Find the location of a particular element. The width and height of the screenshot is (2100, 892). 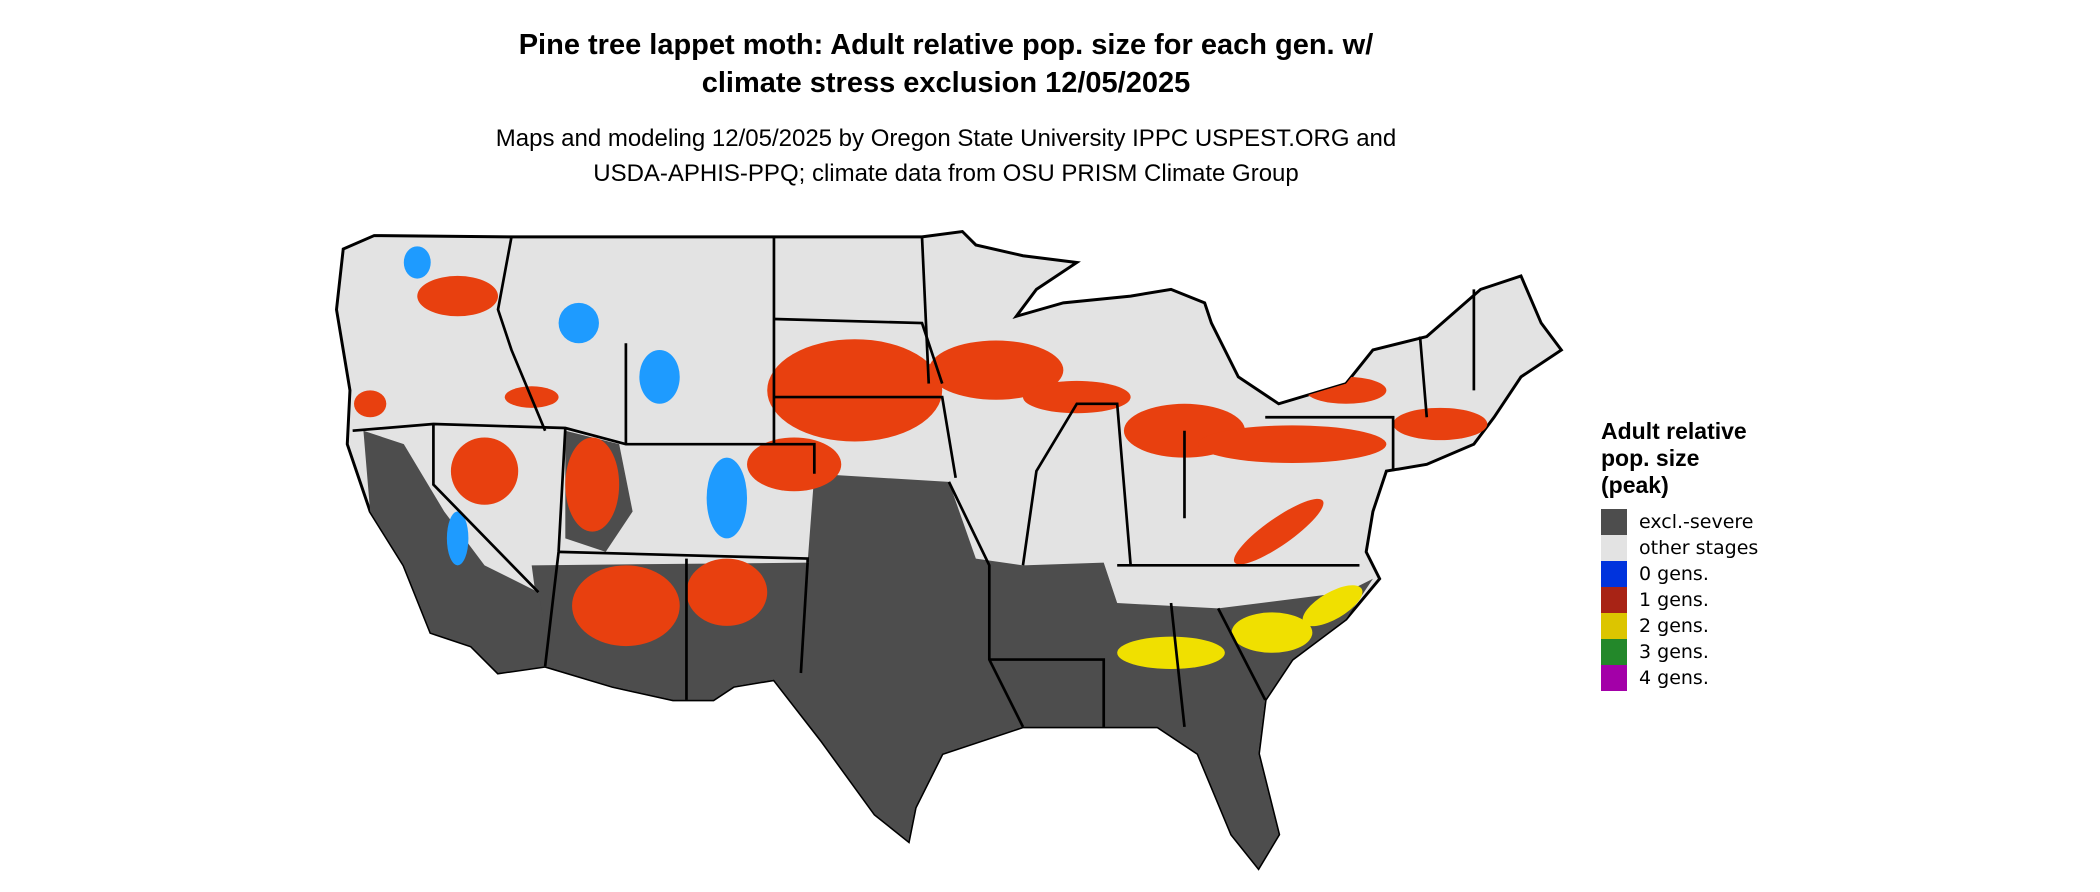

legend-title-line: pop. size is located at coordinates (1650, 458).